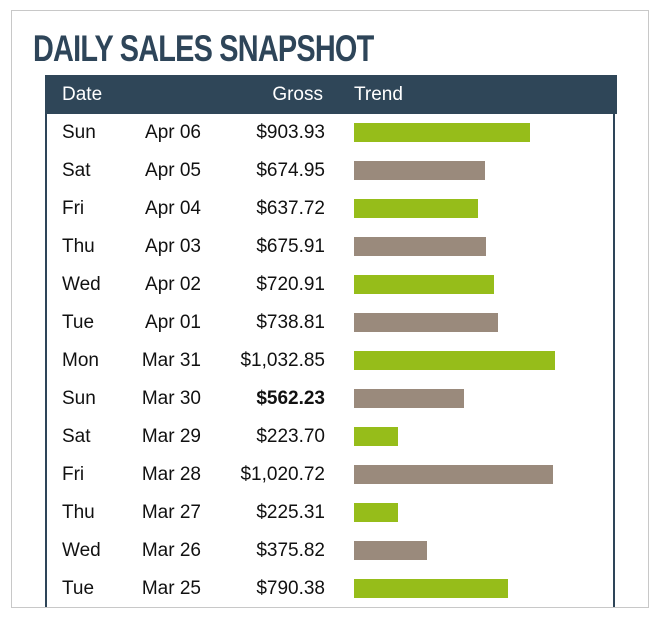  I want to click on table-row: Tue Mar 25 $790.38, so click(330, 588).